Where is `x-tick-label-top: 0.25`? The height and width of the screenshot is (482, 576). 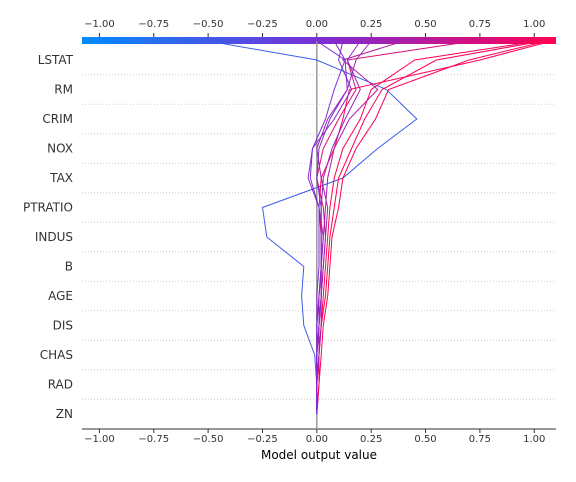
x-tick-label-top: 0.25 is located at coordinates (371, 24).